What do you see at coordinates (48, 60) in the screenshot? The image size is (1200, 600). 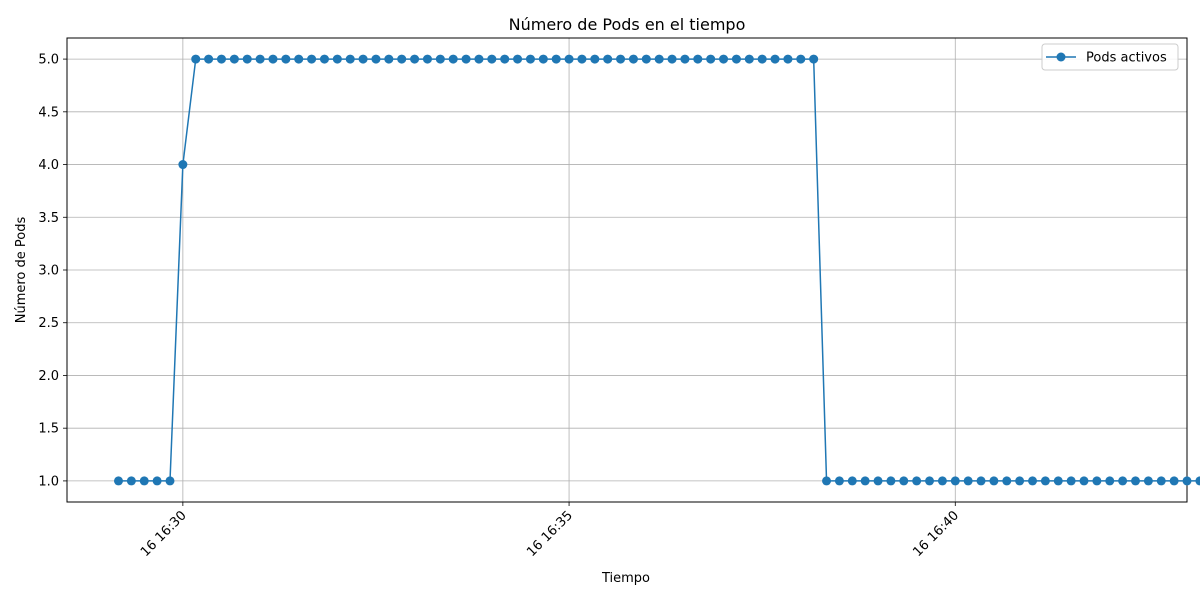 I see `y-tick-label: 5.0` at bounding box center [48, 60].